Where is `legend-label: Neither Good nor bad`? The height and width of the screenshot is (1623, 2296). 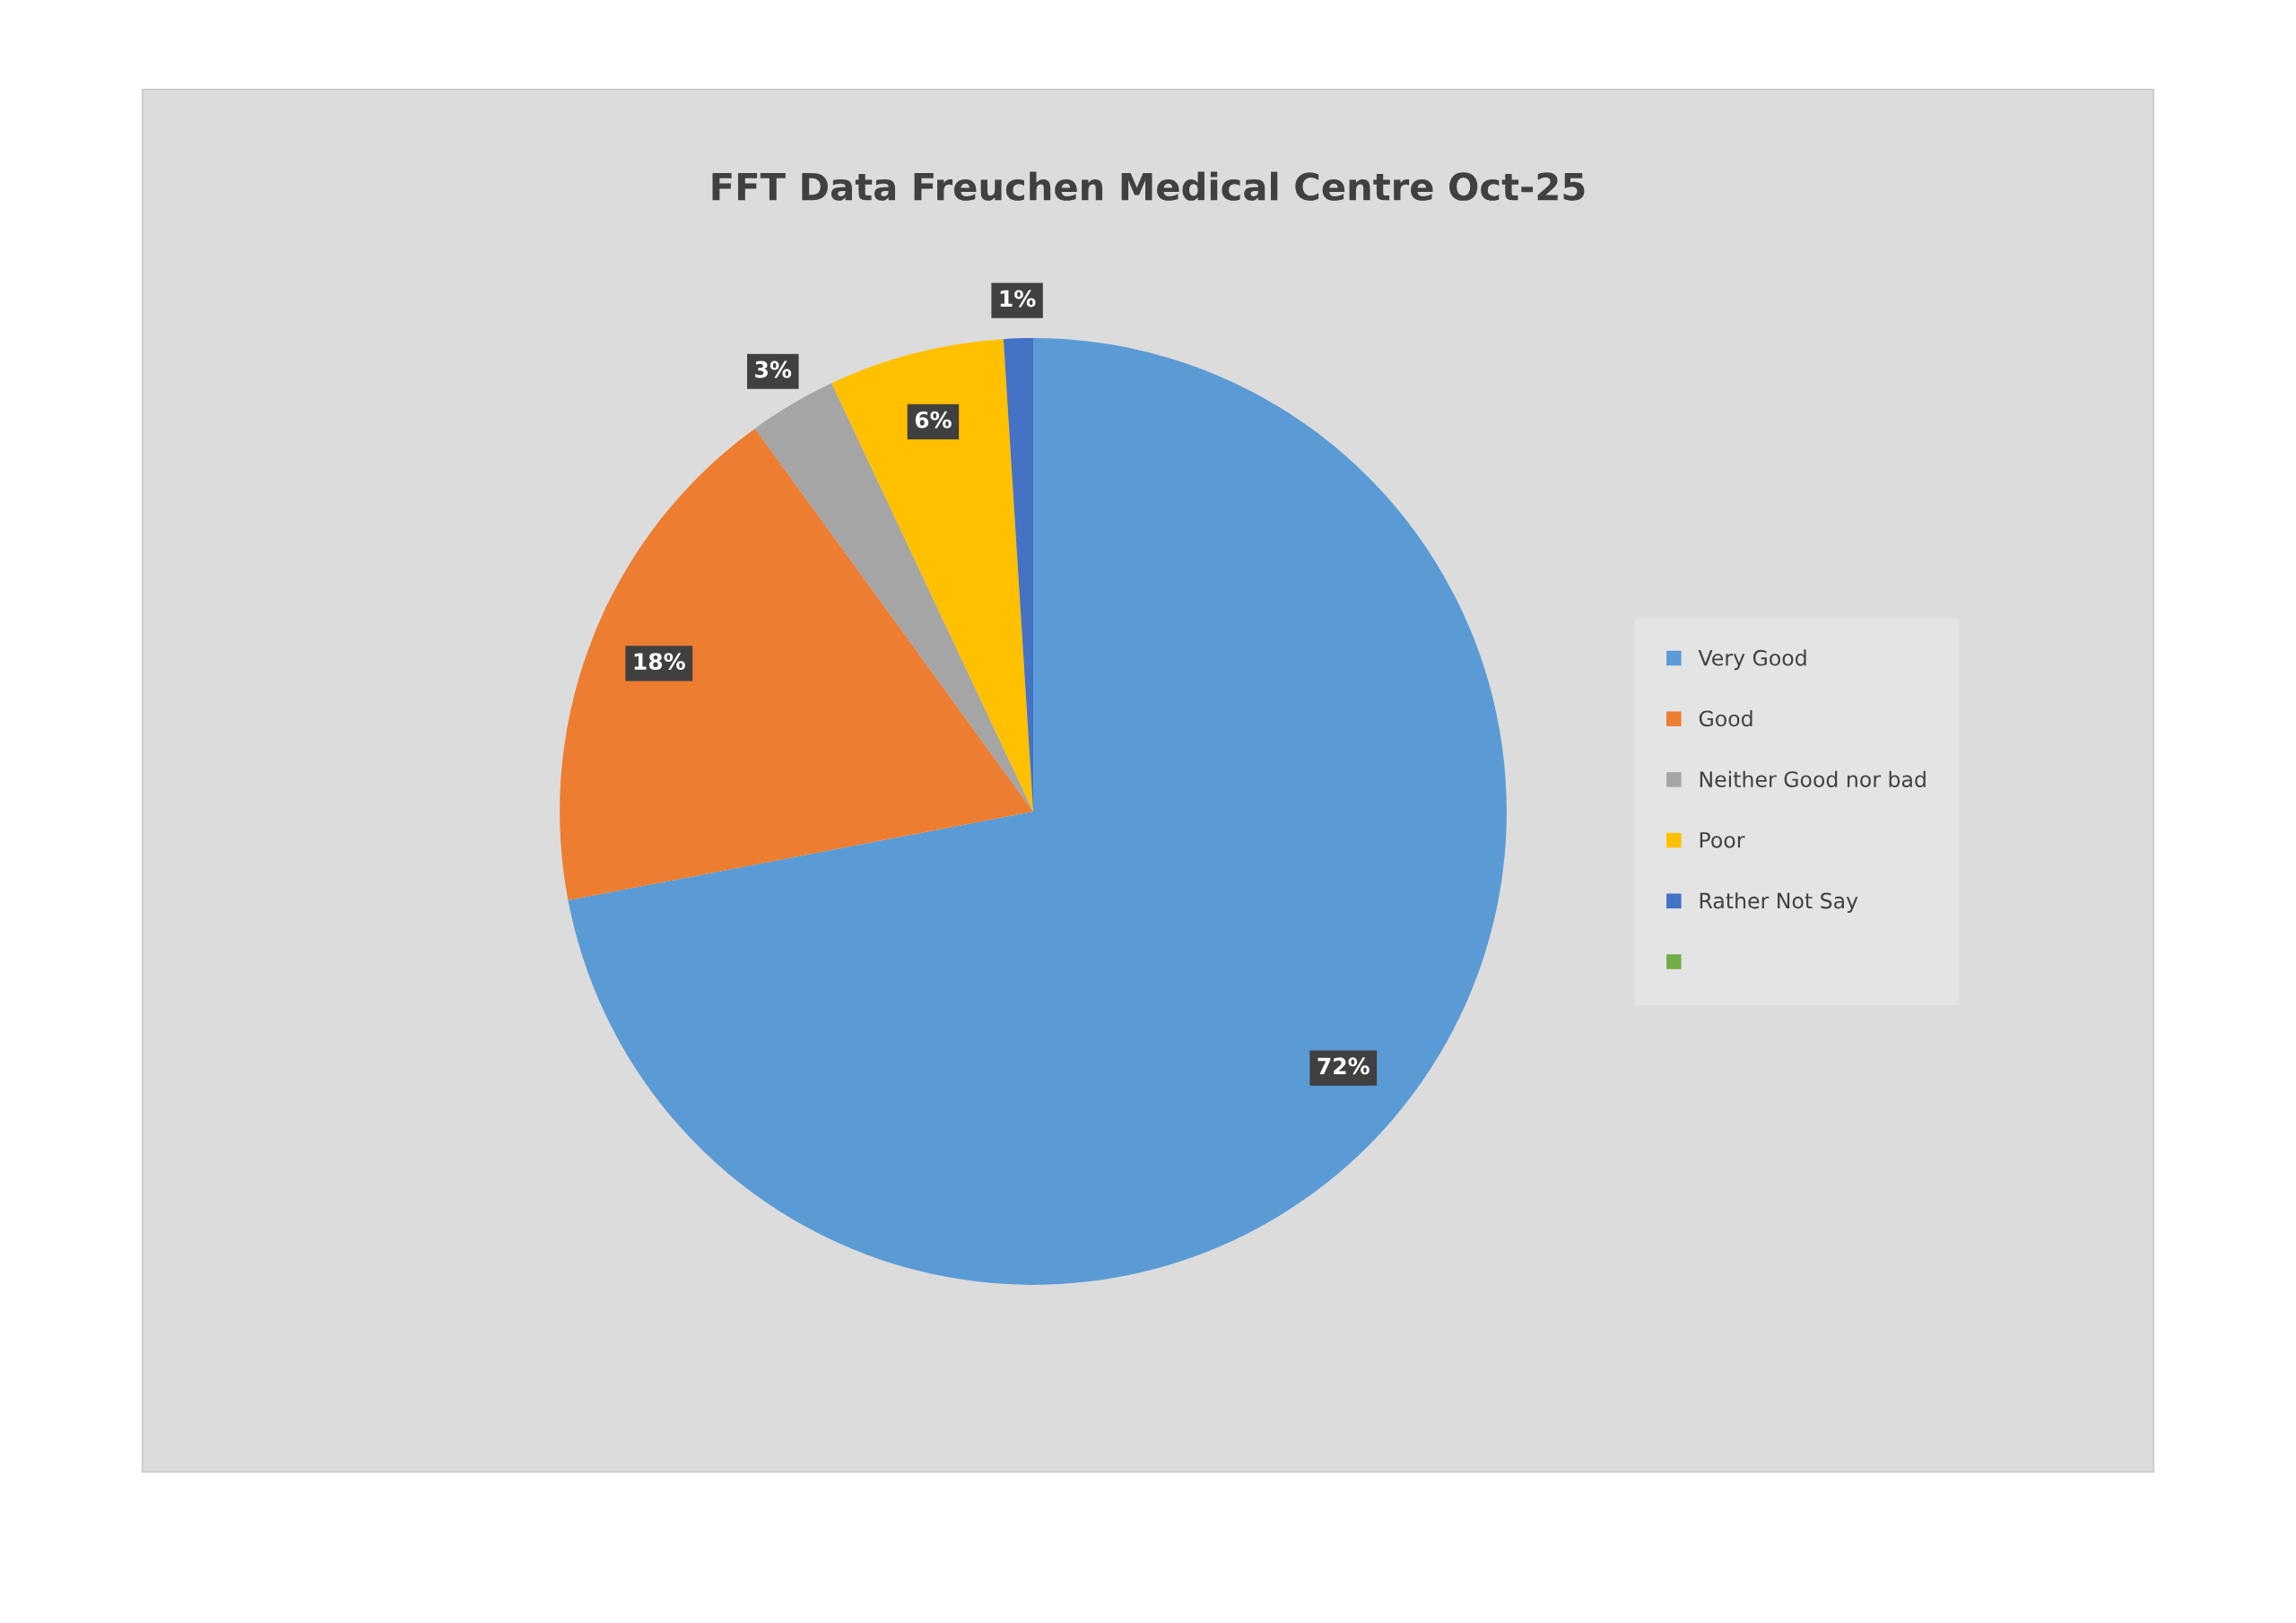
legend-label: Neither Good nor bad is located at coordinates (1813, 778).